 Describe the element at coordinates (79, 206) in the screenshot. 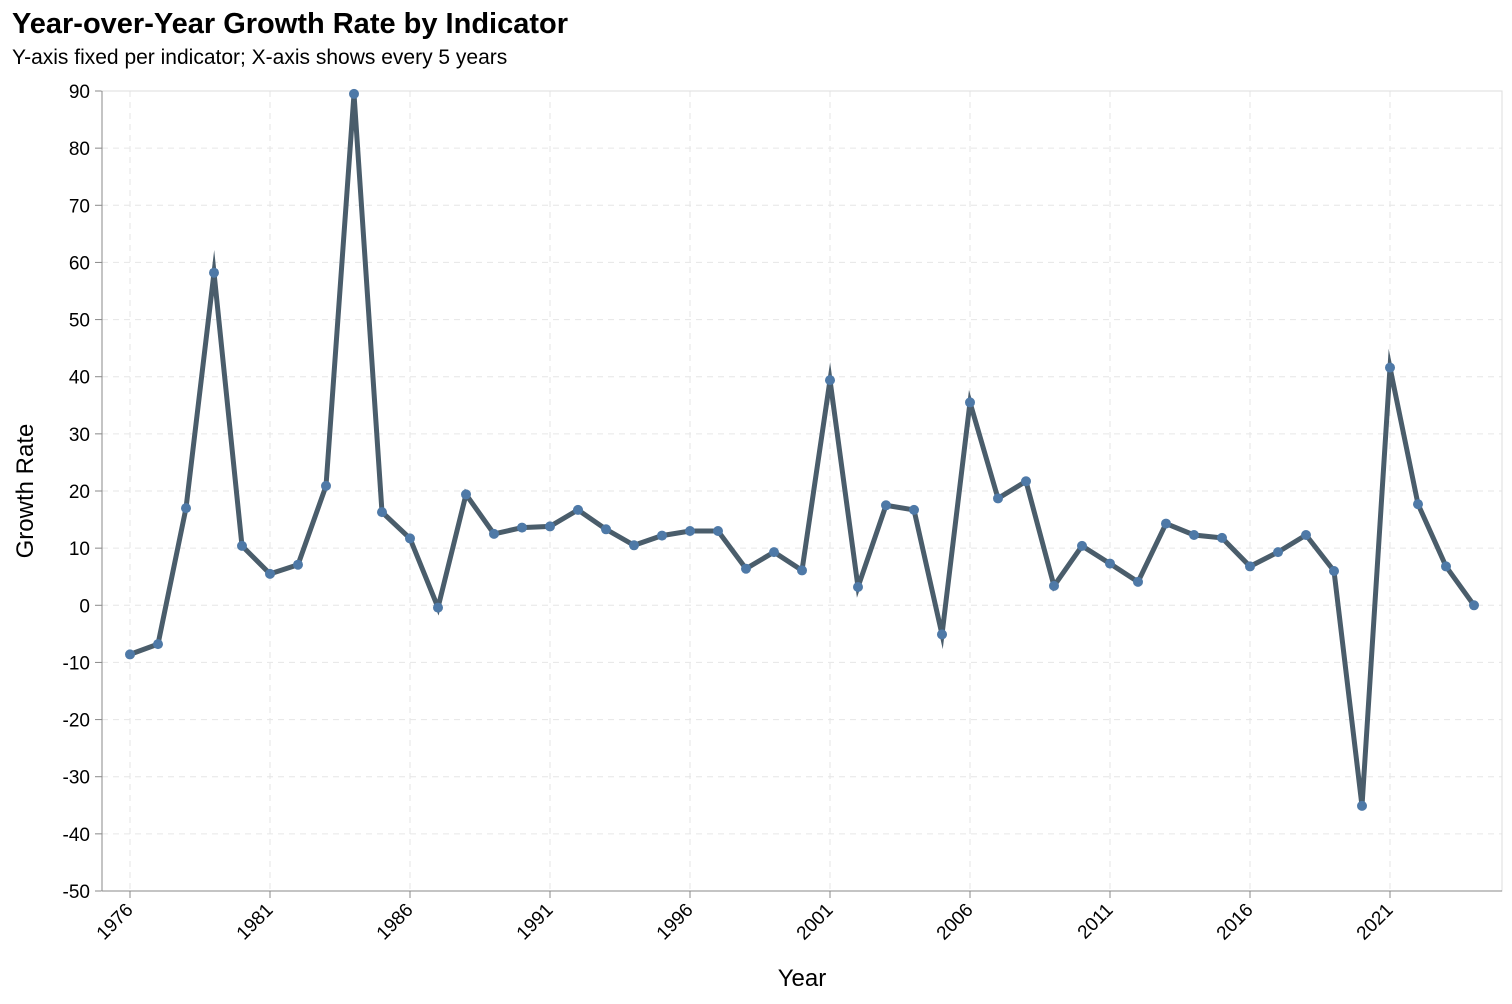

I see `y-tick-label: 70` at that location.